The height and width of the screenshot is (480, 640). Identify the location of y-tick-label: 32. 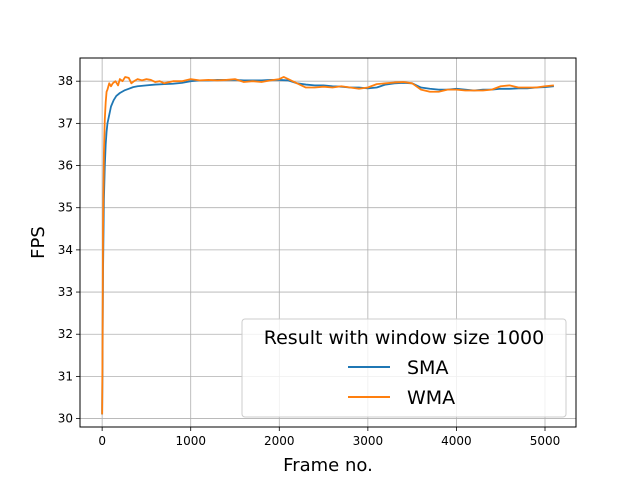
(65, 334).